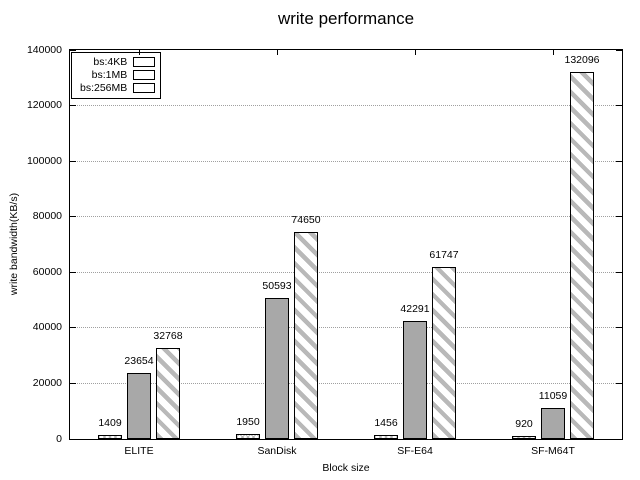 Image resolution: width=640 pixels, height=480 pixels. Describe the element at coordinates (104, 88) in the screenshot. I see `legend-label: bs:256MB` at that location.